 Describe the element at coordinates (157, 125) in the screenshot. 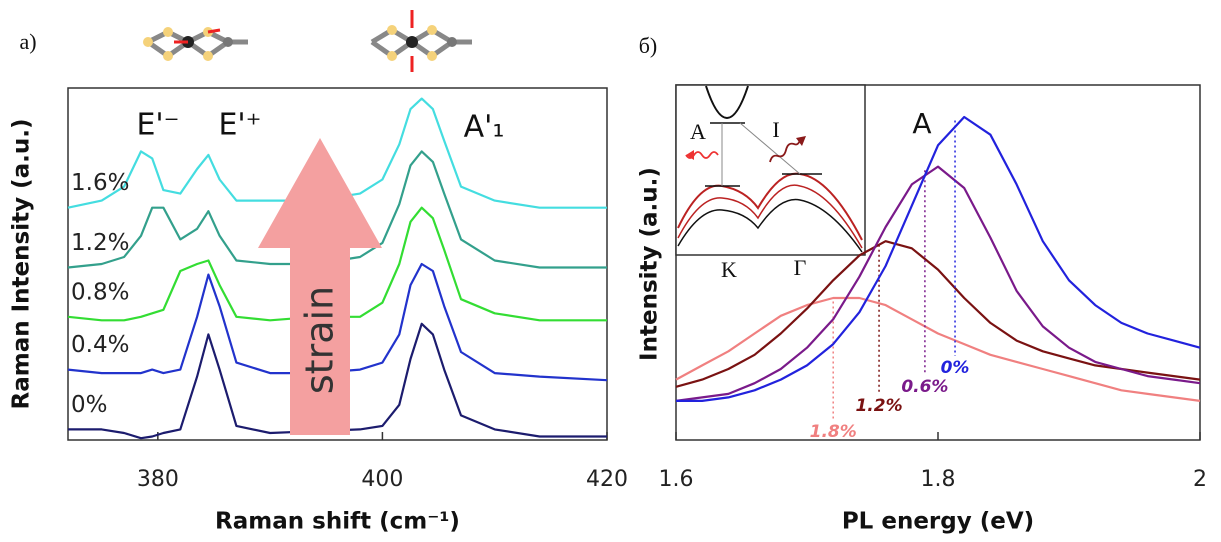

I see `peak-annotation: E'⁻` at that location.